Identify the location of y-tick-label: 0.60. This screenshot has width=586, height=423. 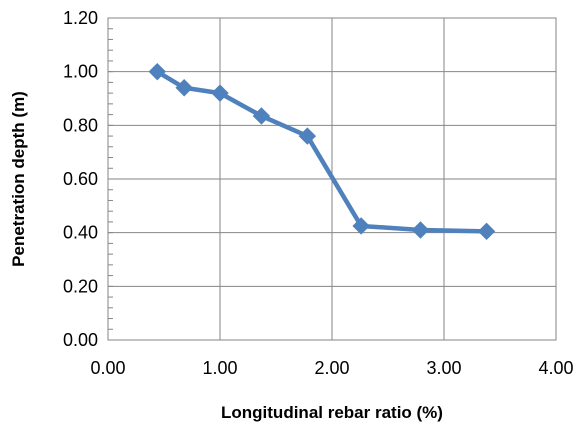
(80, 179).